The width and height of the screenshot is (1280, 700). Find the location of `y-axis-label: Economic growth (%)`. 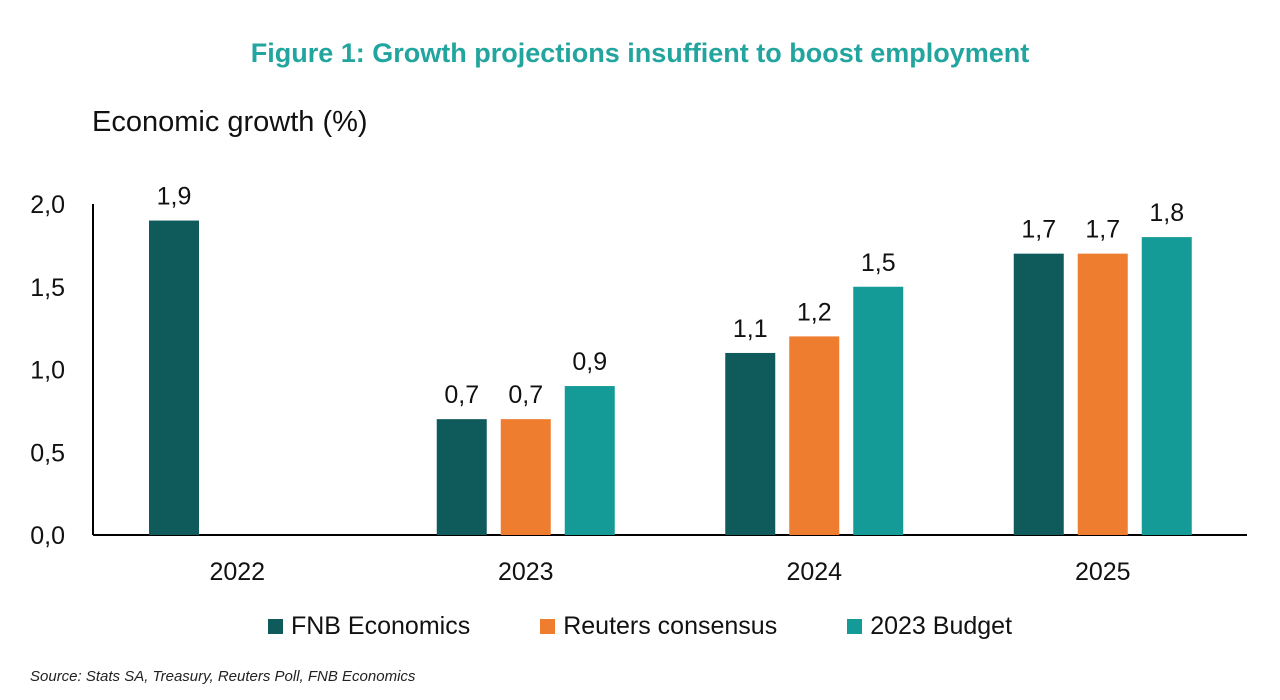

y-axis-label: Economic growth (%) is located at coordinates (230, 122).